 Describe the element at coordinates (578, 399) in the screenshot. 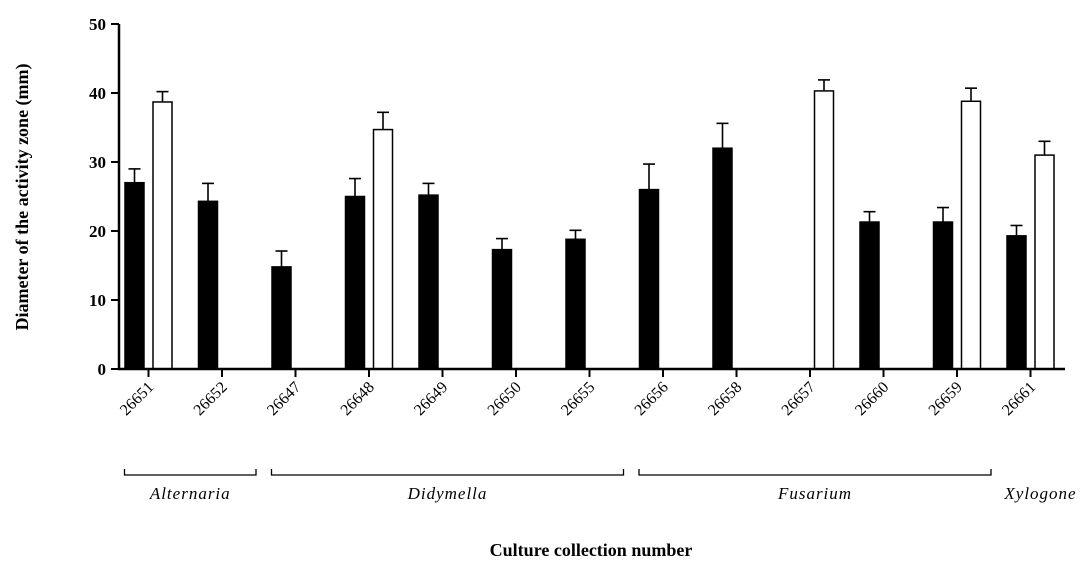

I see `x-tick-label-26655: 26655` at that location.